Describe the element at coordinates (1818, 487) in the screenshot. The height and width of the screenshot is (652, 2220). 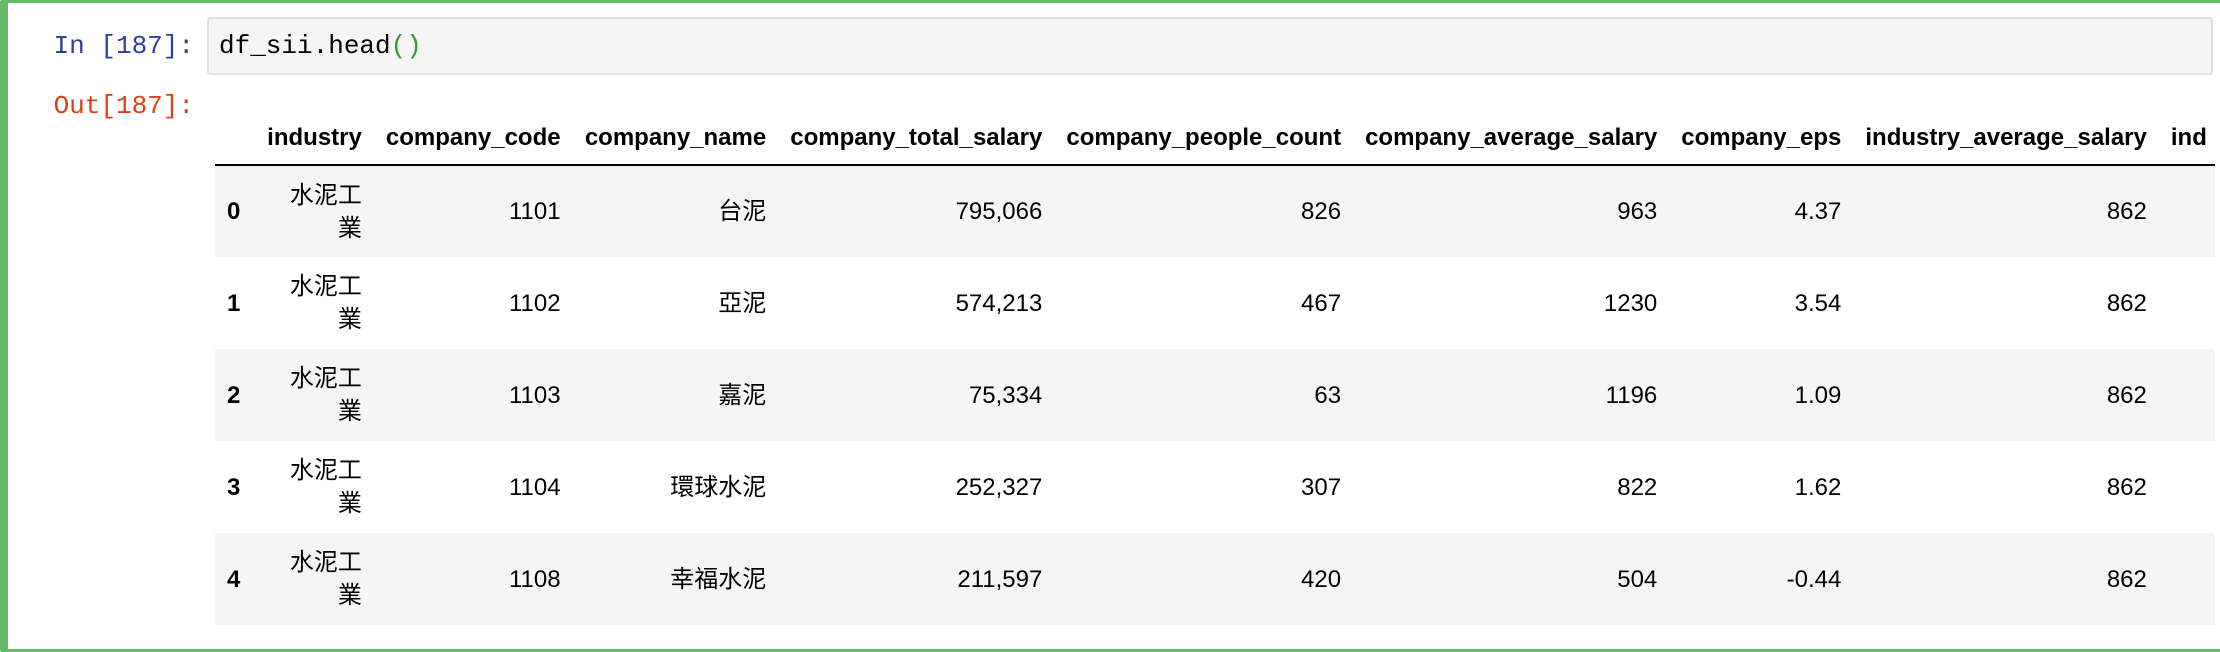
I see `cell-company-eps: 1.62` at that location.